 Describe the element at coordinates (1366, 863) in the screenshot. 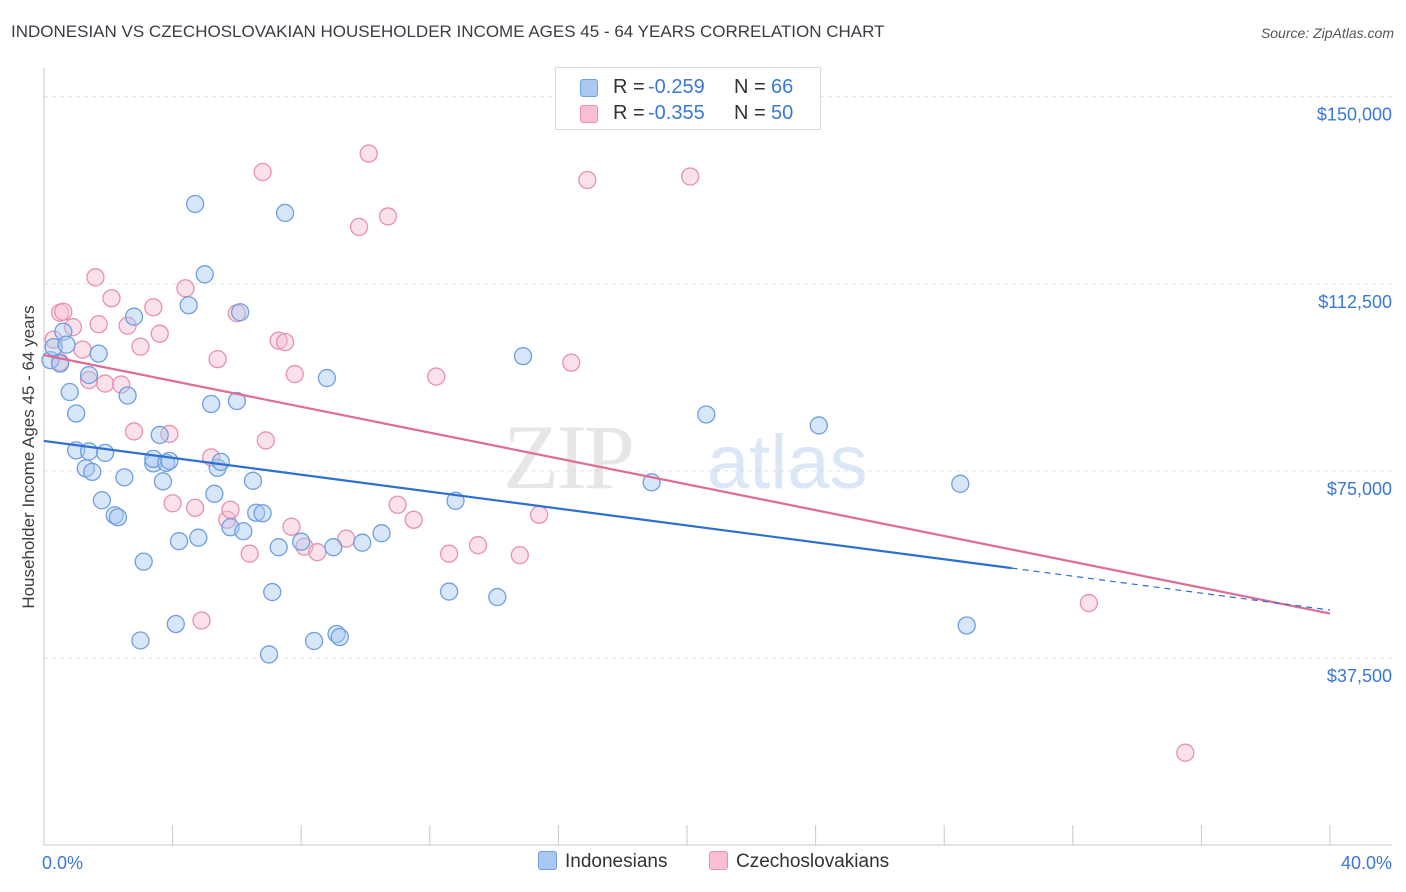

I see `x-tick-label-max: 40.0%` at that location.